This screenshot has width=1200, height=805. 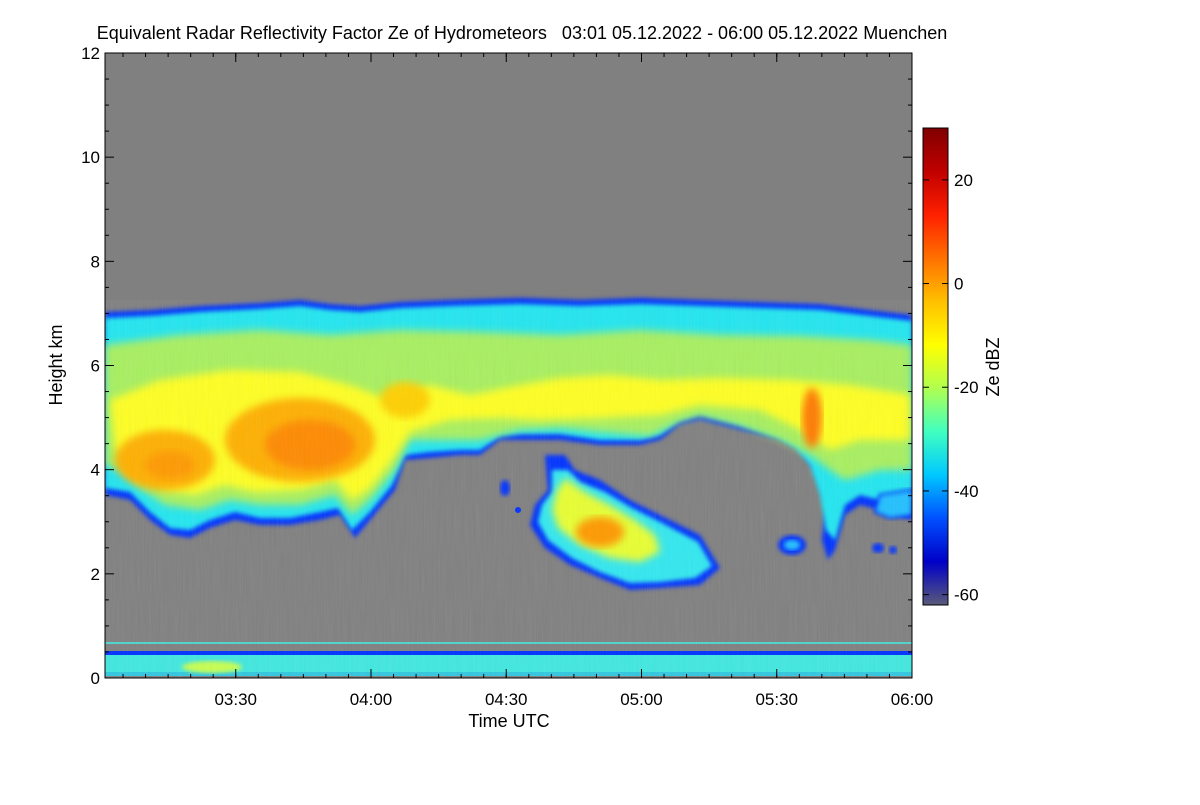 What do you see at coordinates (90, 53) in the screenshot?
I see `y-tick-label: 12` at bounding box center [90, 53].